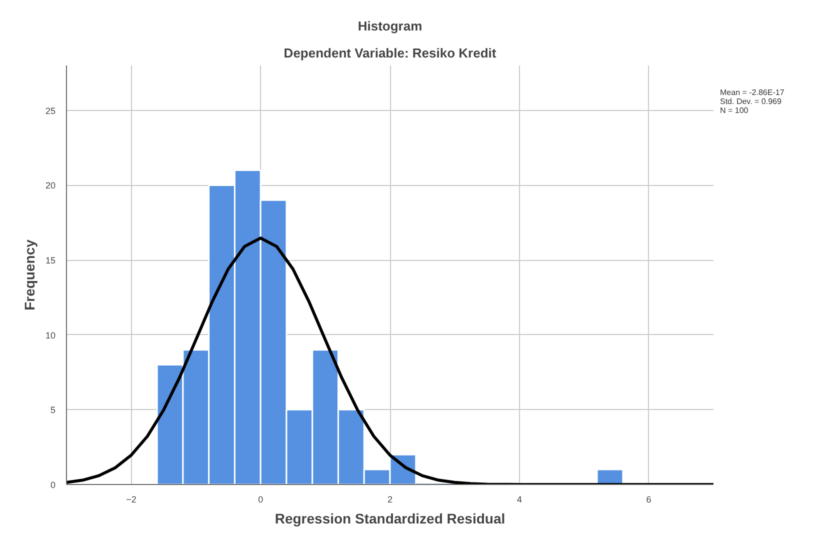  What do you see at coordinates (390, 499) in the screenshot?
I see `x-tick-label: 2` at bounding box center [390, 499].